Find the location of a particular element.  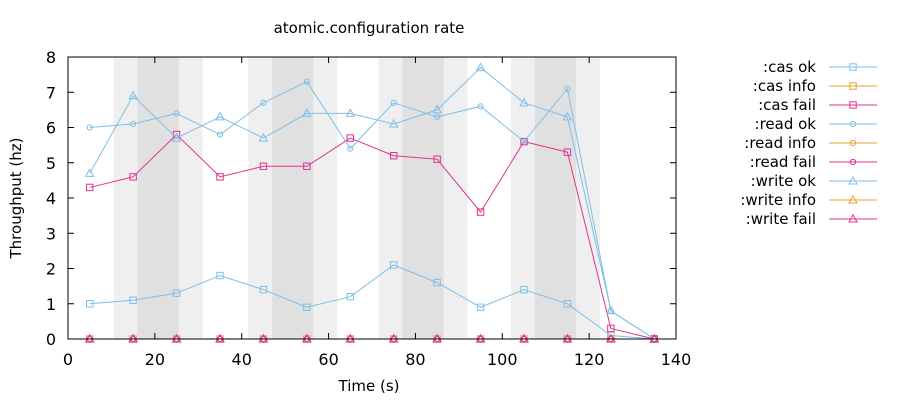

legend-label-cas-fail: :cas fail is located at coordinates (787, 105).